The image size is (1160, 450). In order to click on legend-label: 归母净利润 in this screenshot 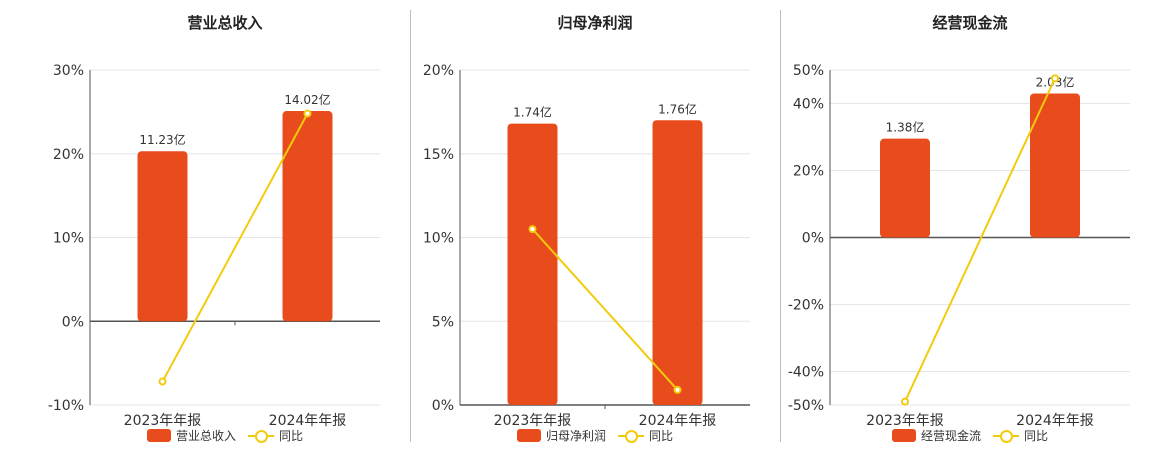, I will do `click(575, 436)`.